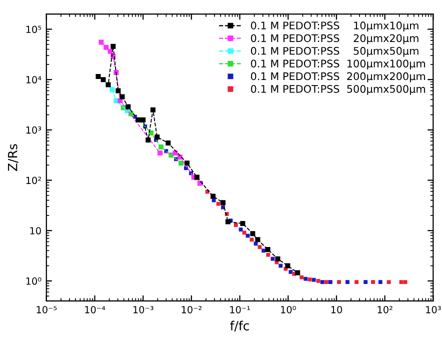  Describe the element at coordinates (33, 180) in the screenshot. I see `y-tick-label: 10²` at that location.